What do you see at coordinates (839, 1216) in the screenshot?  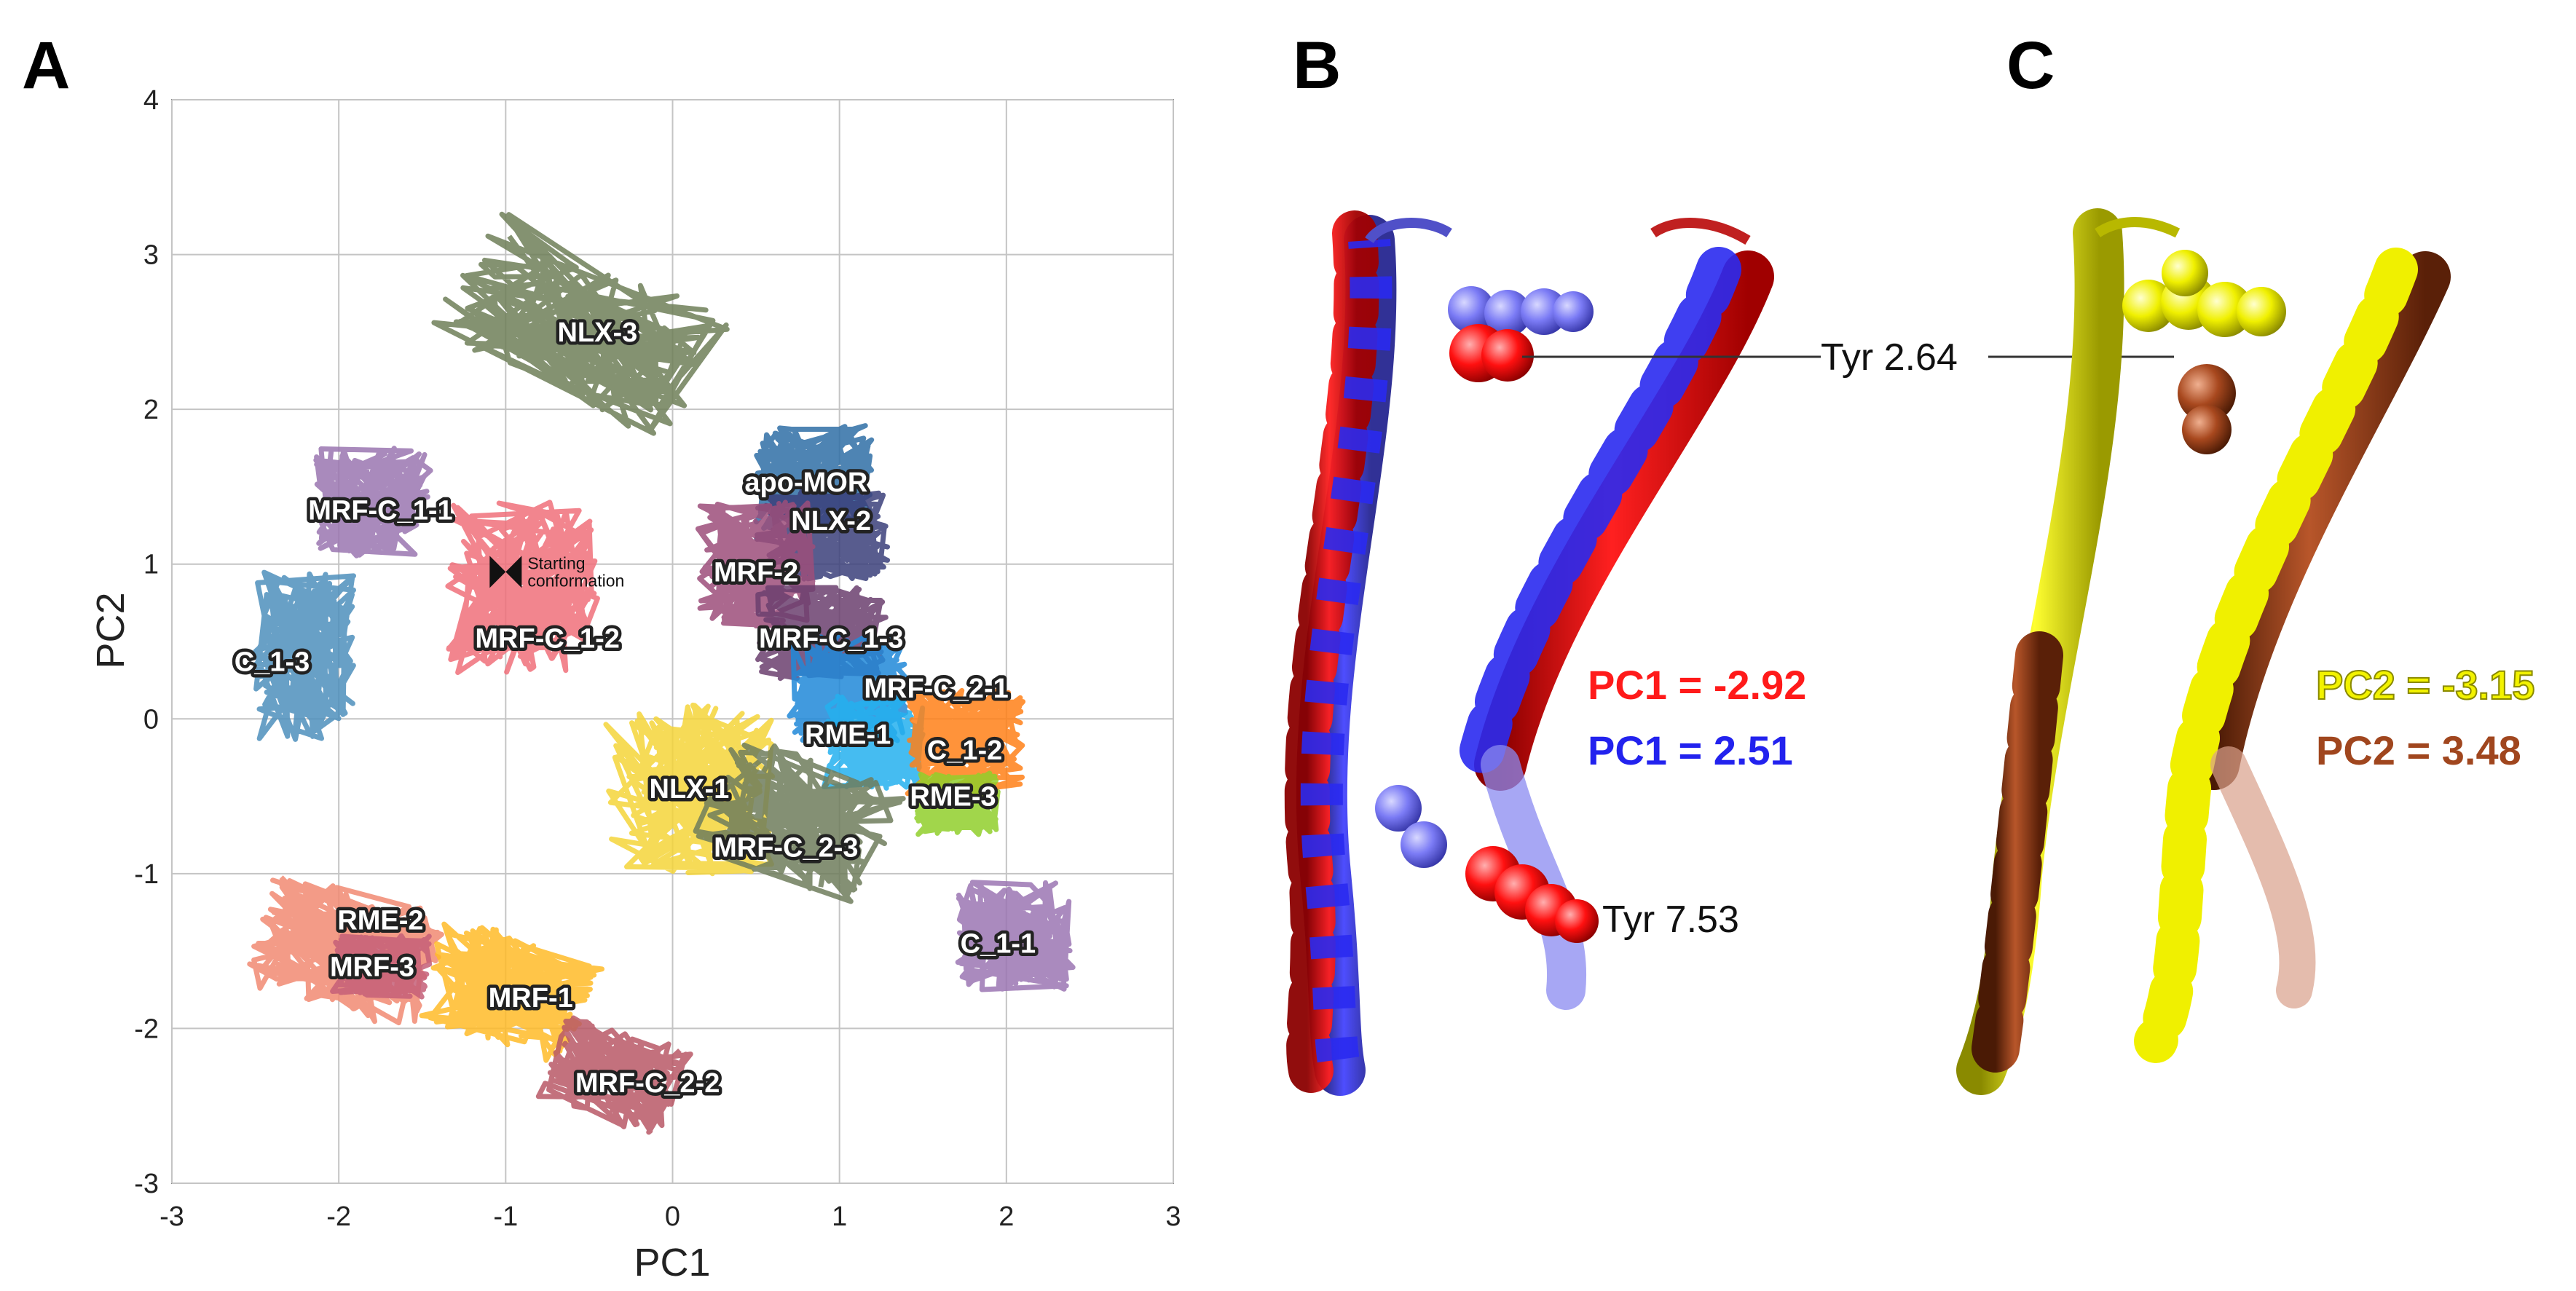 I see `x-tick-label: 1` at bounding box center [839, 1216].